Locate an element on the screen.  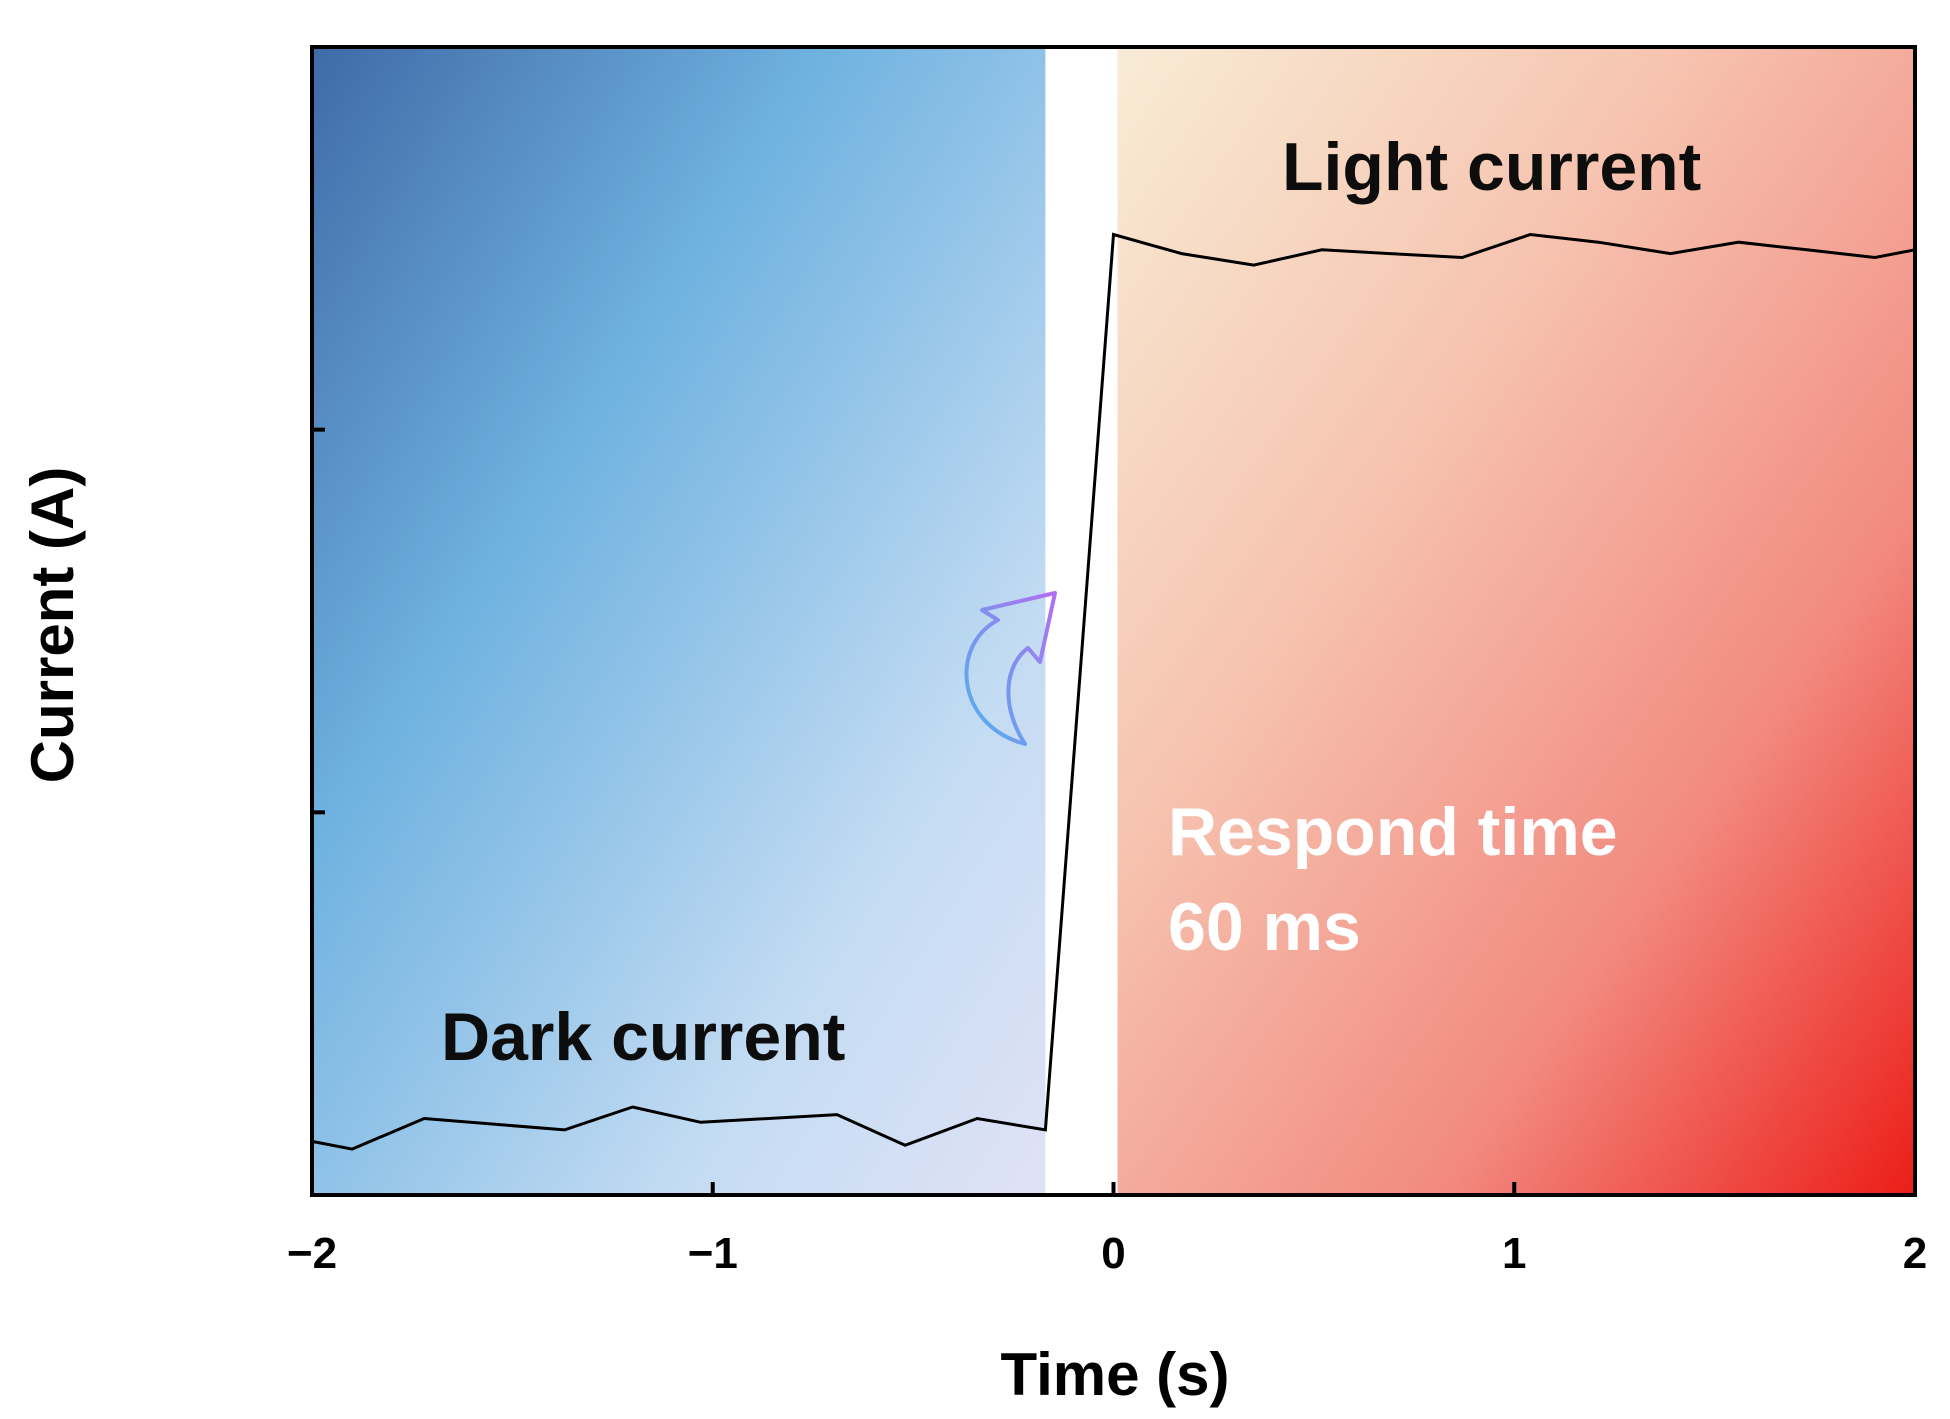
x-axis-title: Time (s) is located at coordinates (1115, 1374).